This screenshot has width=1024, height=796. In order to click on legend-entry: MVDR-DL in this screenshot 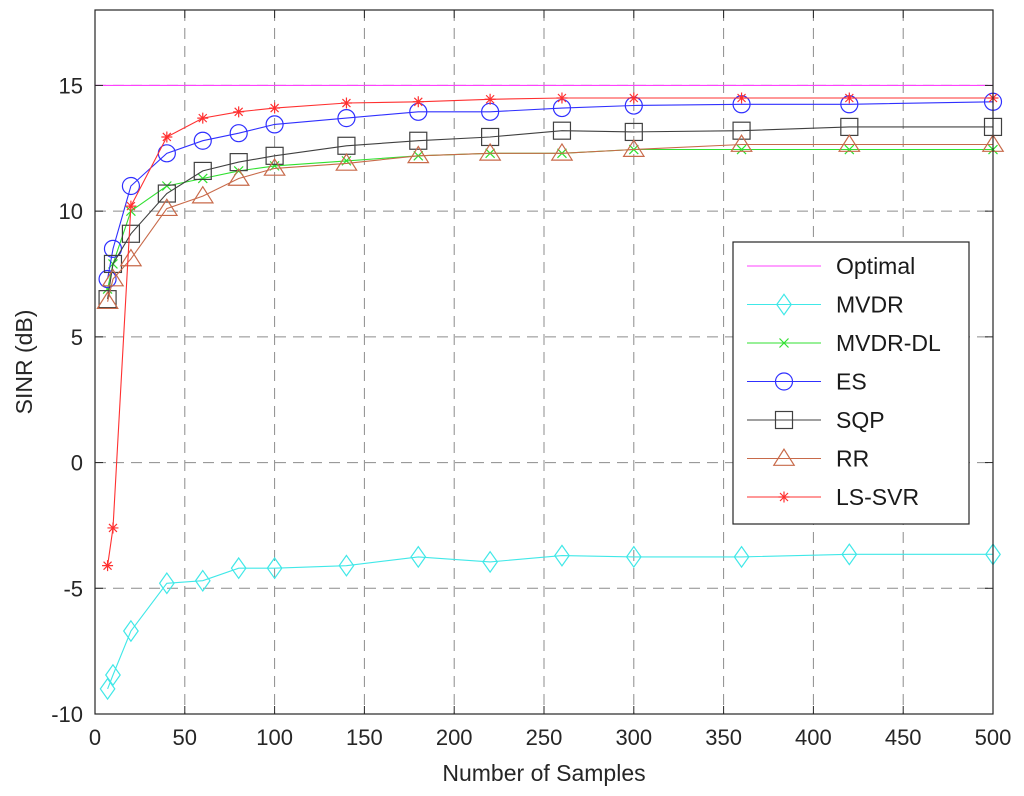, I will do `click(844, 343)`.